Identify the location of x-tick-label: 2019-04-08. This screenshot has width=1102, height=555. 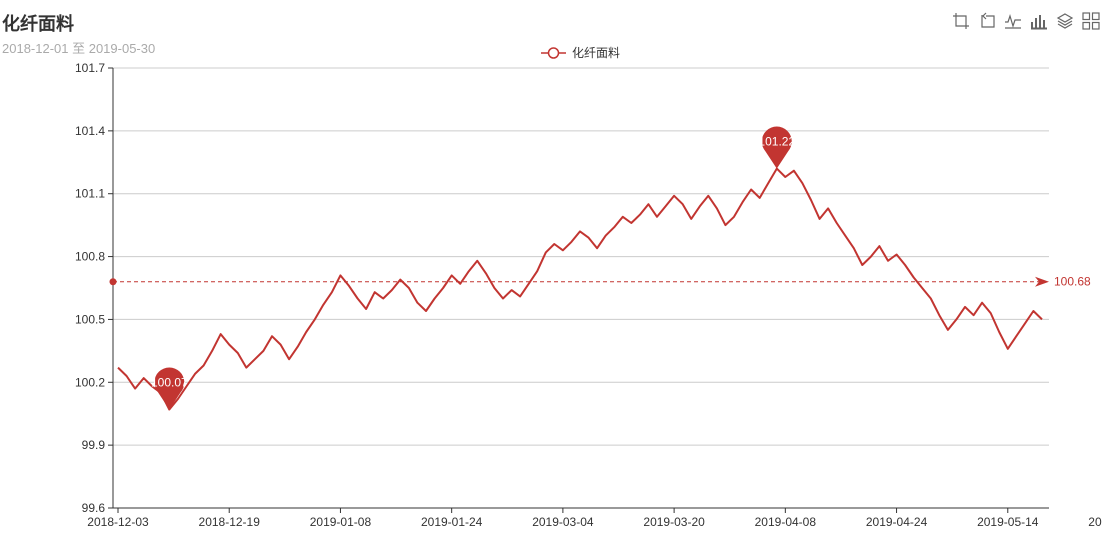
(786, 522).